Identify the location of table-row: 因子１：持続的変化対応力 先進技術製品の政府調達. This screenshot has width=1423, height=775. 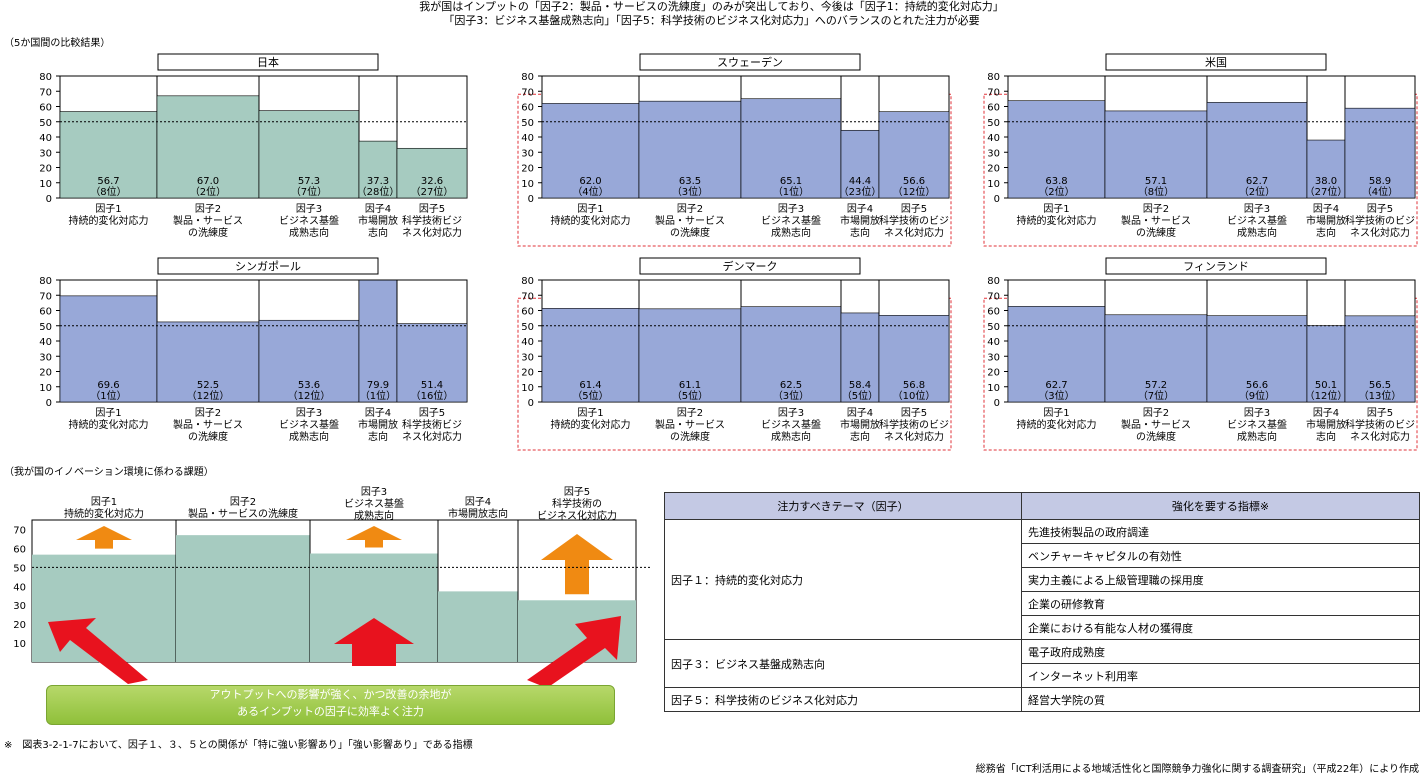
(1042, 579).